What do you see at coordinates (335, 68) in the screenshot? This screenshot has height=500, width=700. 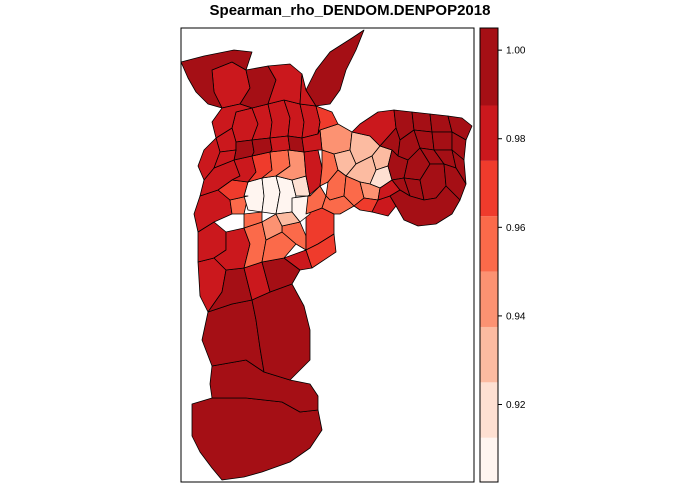 I see `region-n-spike` at bounding box center [335, 68].